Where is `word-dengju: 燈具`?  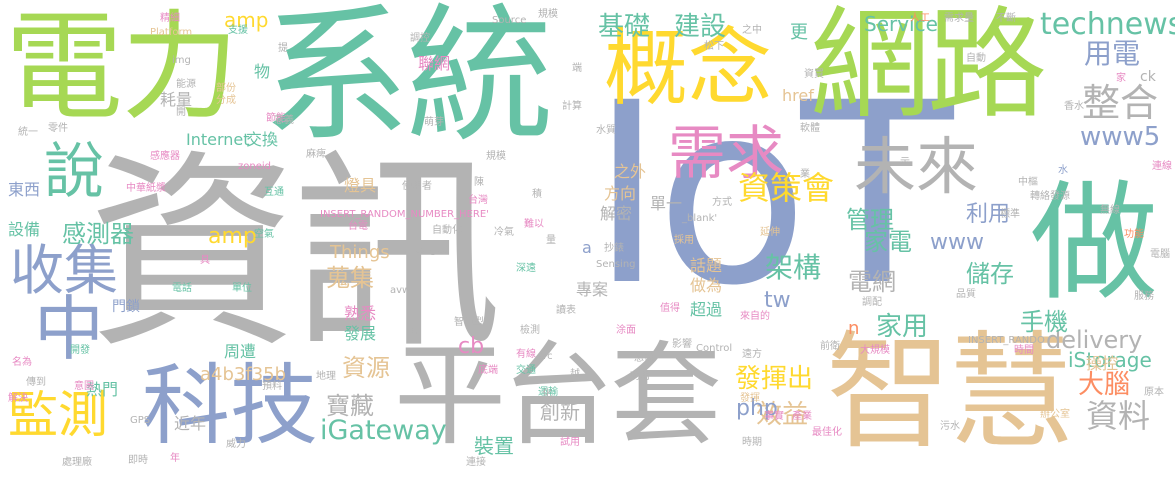
word-dengju: 燈具 is located at coordinates (360, 185).